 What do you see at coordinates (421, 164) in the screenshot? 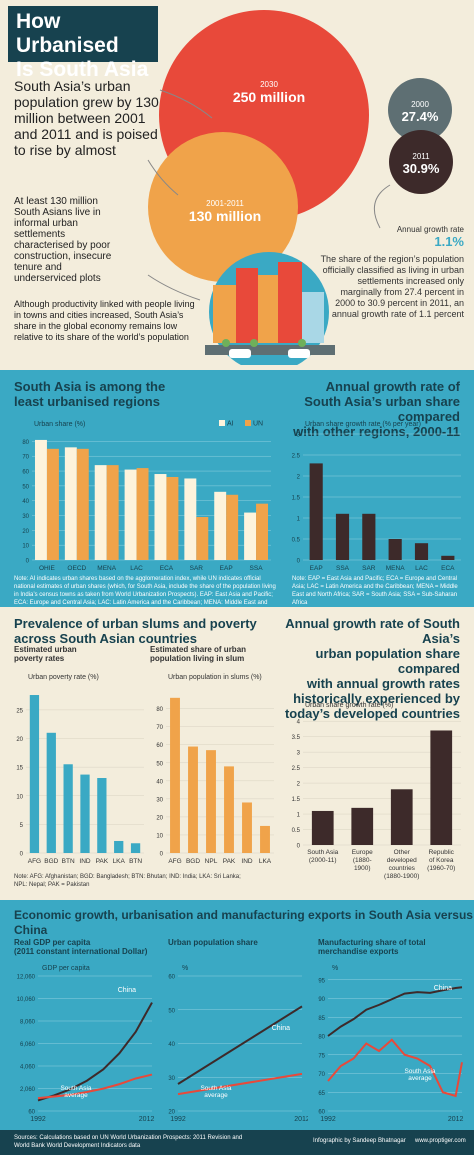
I see `circle-2011-text: 2011 30.9%` at bounding box center [421, 164].